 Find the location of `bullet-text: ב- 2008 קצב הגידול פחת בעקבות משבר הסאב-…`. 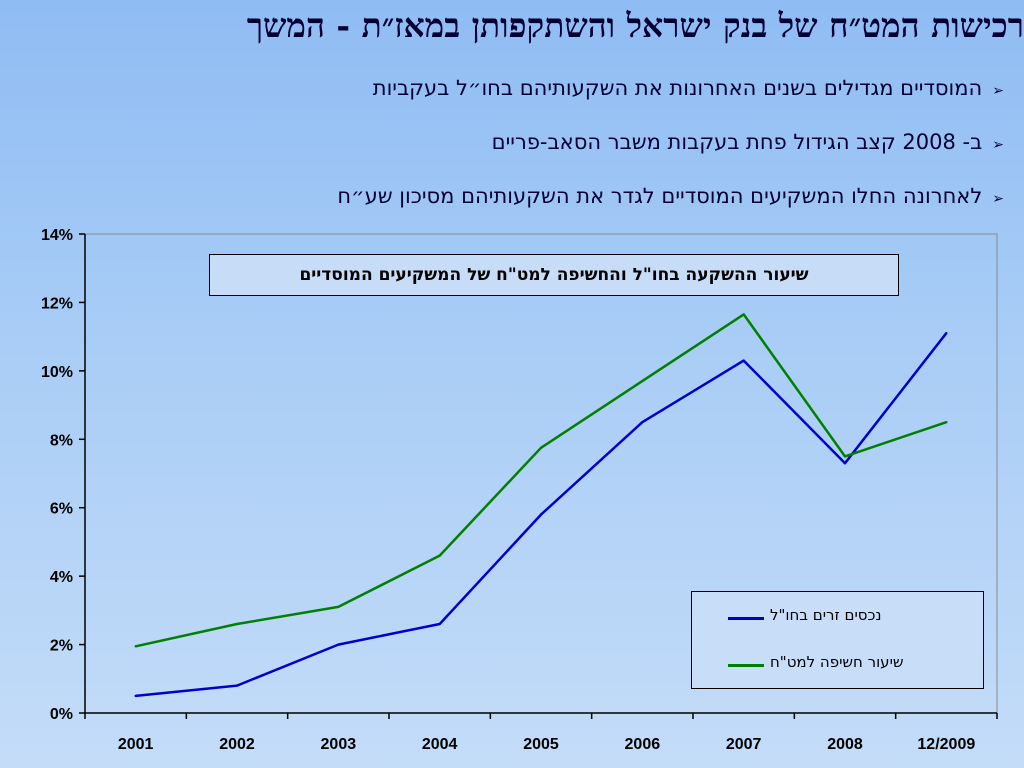

bullet-text: ב- 2008 קצב הגידול פחת בעקבות משבר הסאב-… is located at coordinates (737, 142).